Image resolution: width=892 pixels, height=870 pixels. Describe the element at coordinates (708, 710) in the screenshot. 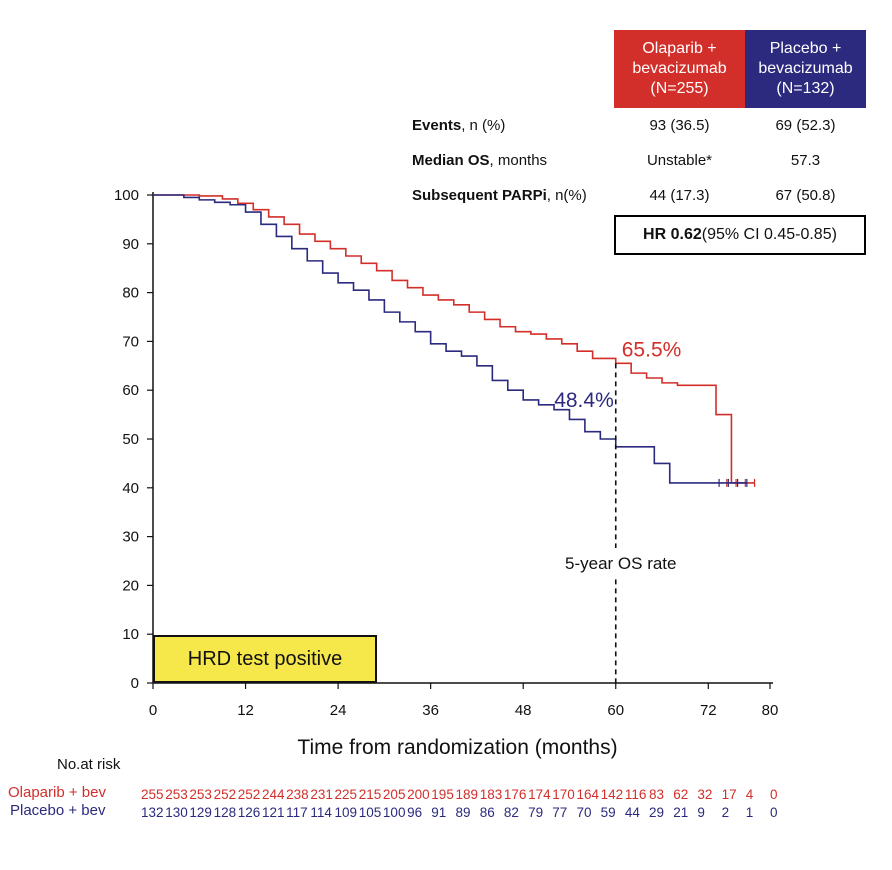

I see `x-tick-label: 72` at that location.